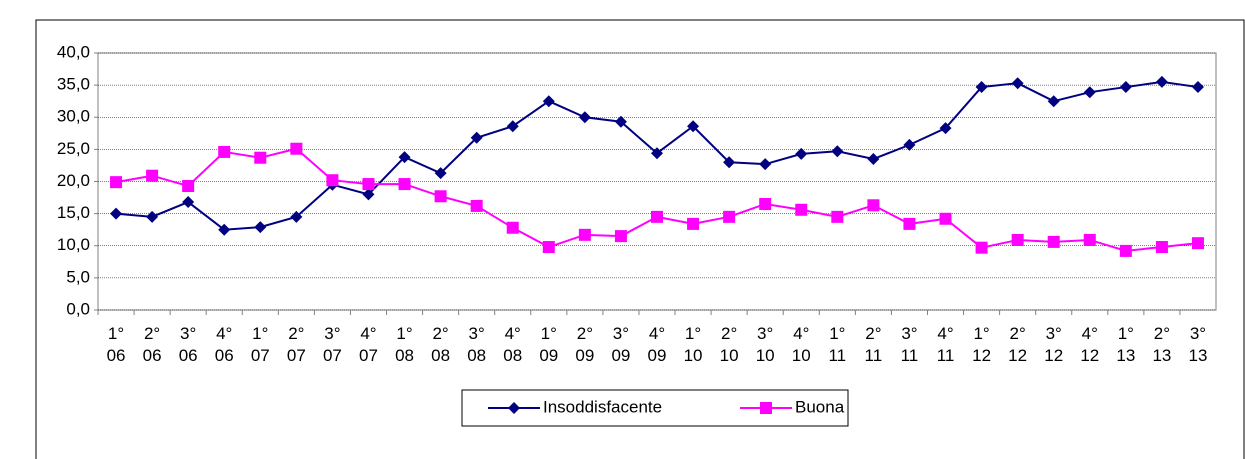 The image size is (1245, 459). Describe the element at coordinates (820, 406) in the screenshot. I see `legend-label: Buona` at that location.